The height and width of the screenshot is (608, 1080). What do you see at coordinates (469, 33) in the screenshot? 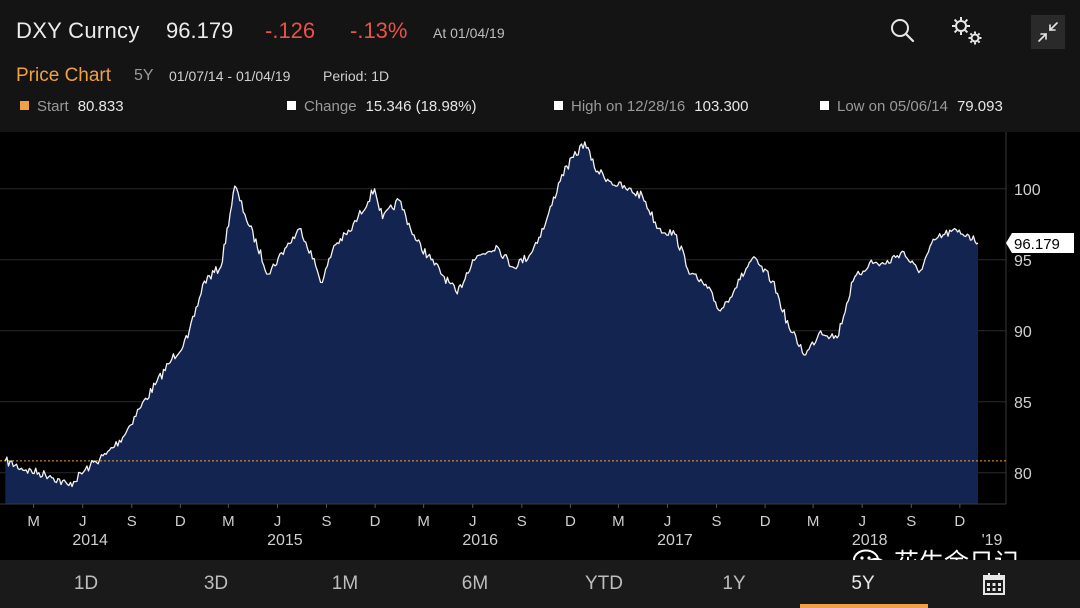
I see `as-of-date: At 01/04/19` at bounding box center [469, 33].